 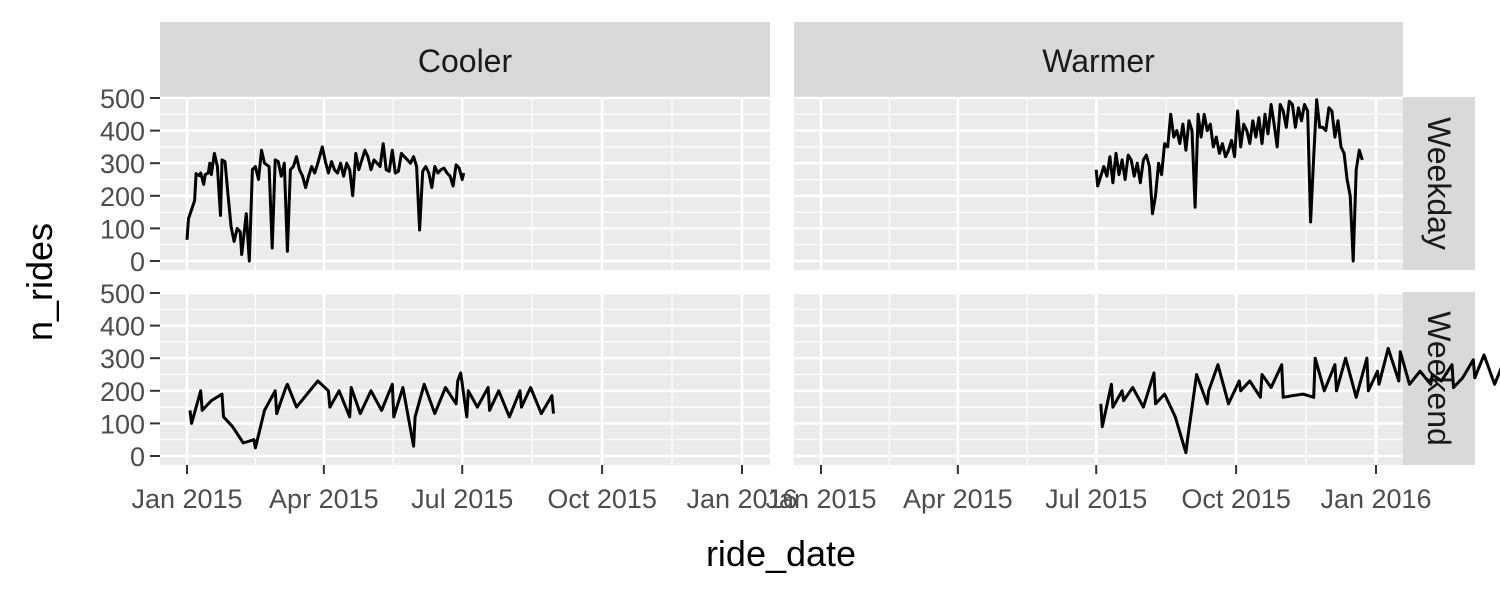 I want to click on y-axis-title: n_rides, so click(x=39, y=282).